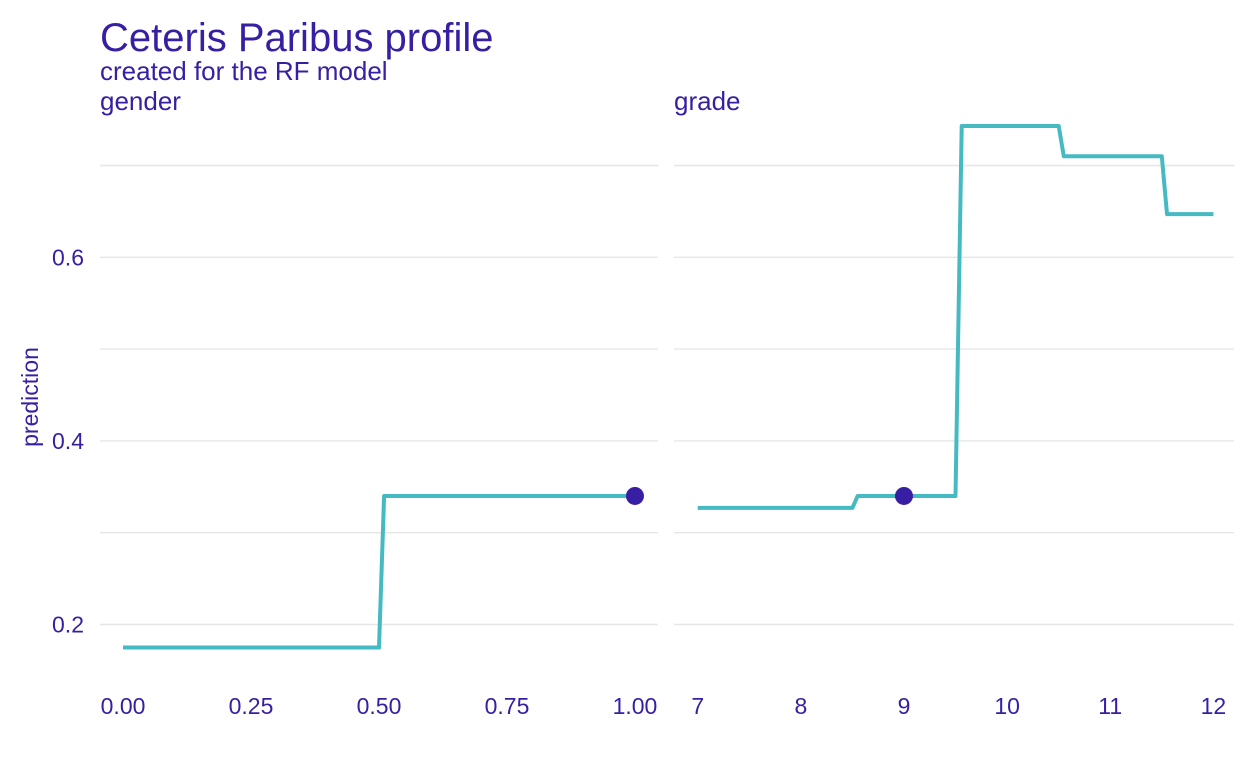  Describe the element at coordinates (800, 706) in the screenshot. I see `x-tick-label: 8` at that location.